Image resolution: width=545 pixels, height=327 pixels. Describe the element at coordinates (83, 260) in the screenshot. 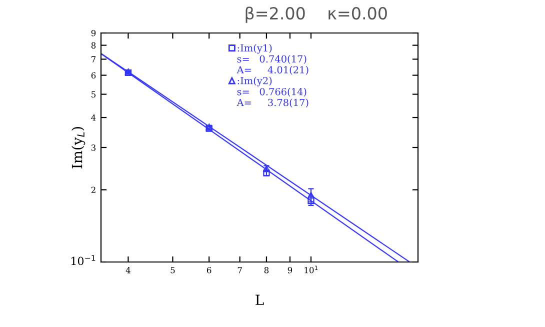

I see `text: 10$^{−1}$` at that location.